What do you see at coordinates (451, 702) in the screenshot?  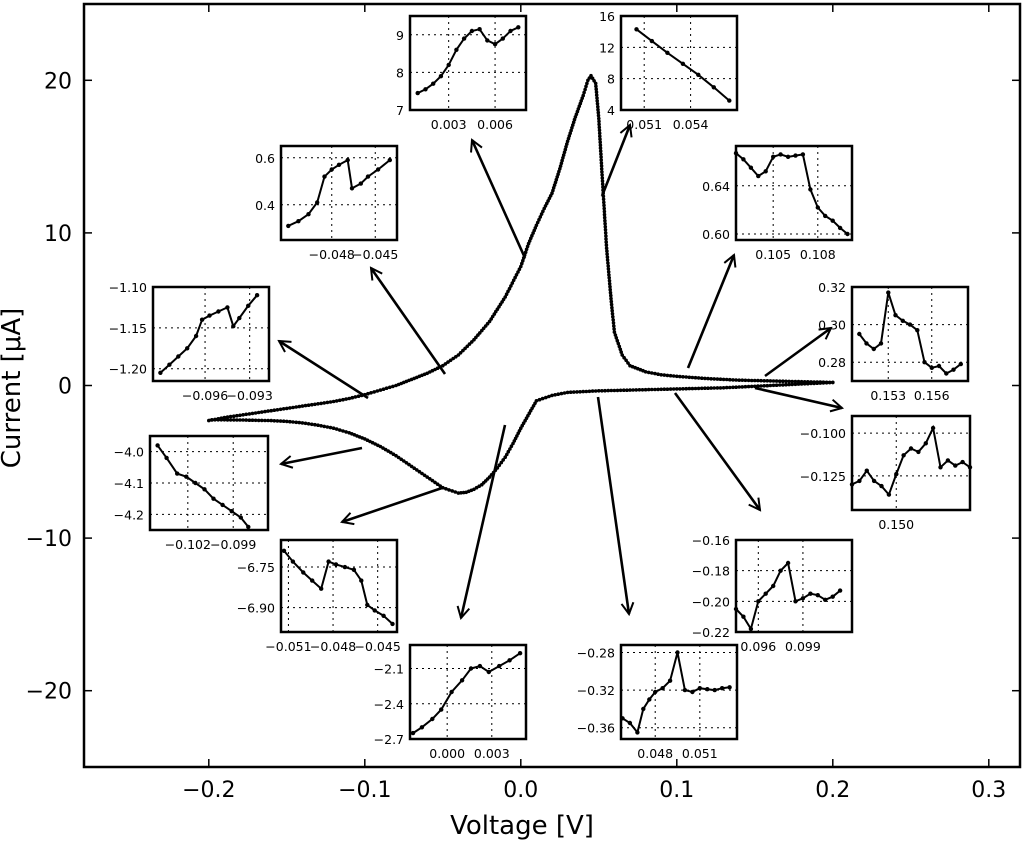 I see `inset-plot: 0.000 0.003 −2.7 −2.4 −2.1` at bounding box center [451, 702].